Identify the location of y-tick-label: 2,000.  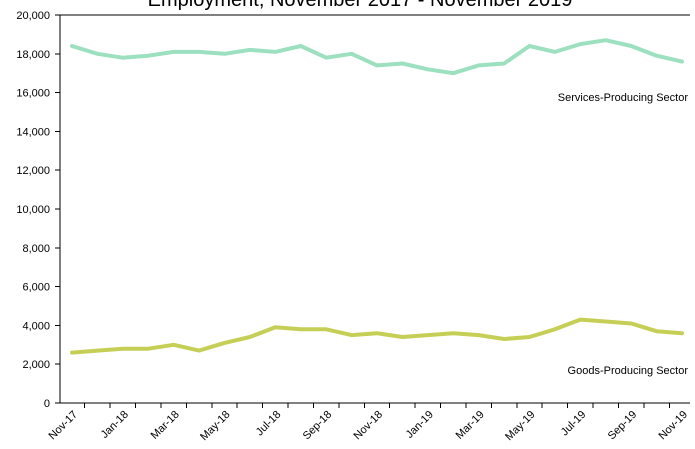
(36, 365).